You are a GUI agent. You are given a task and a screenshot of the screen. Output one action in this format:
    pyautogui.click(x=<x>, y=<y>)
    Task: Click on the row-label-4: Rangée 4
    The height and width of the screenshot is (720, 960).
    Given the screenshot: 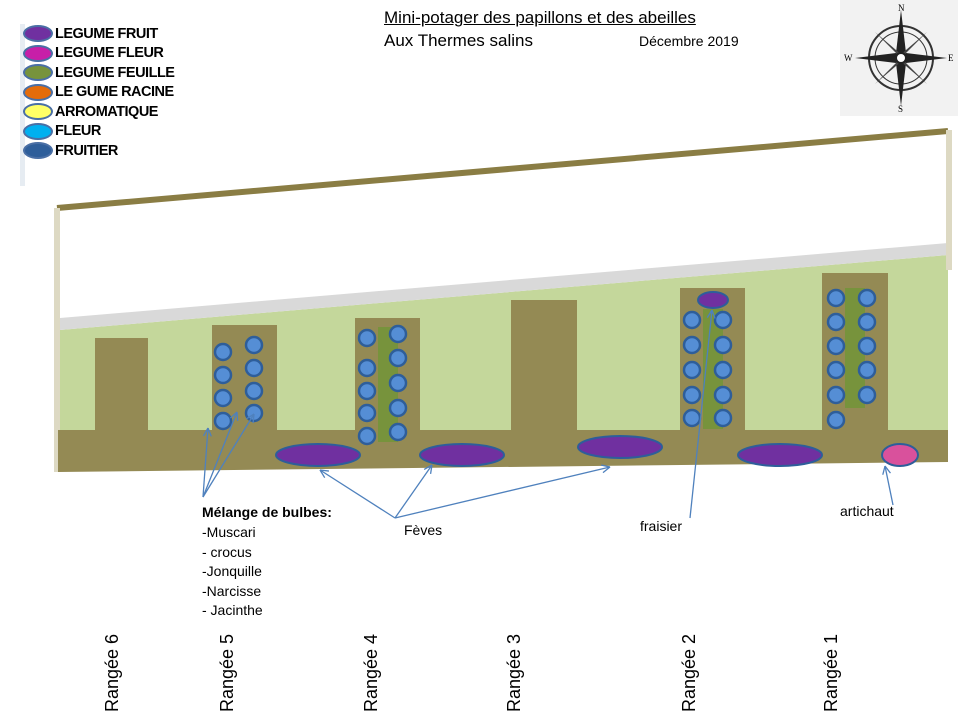 What is the action you would take?
    pyautogui.click(x=371, y=672)
    